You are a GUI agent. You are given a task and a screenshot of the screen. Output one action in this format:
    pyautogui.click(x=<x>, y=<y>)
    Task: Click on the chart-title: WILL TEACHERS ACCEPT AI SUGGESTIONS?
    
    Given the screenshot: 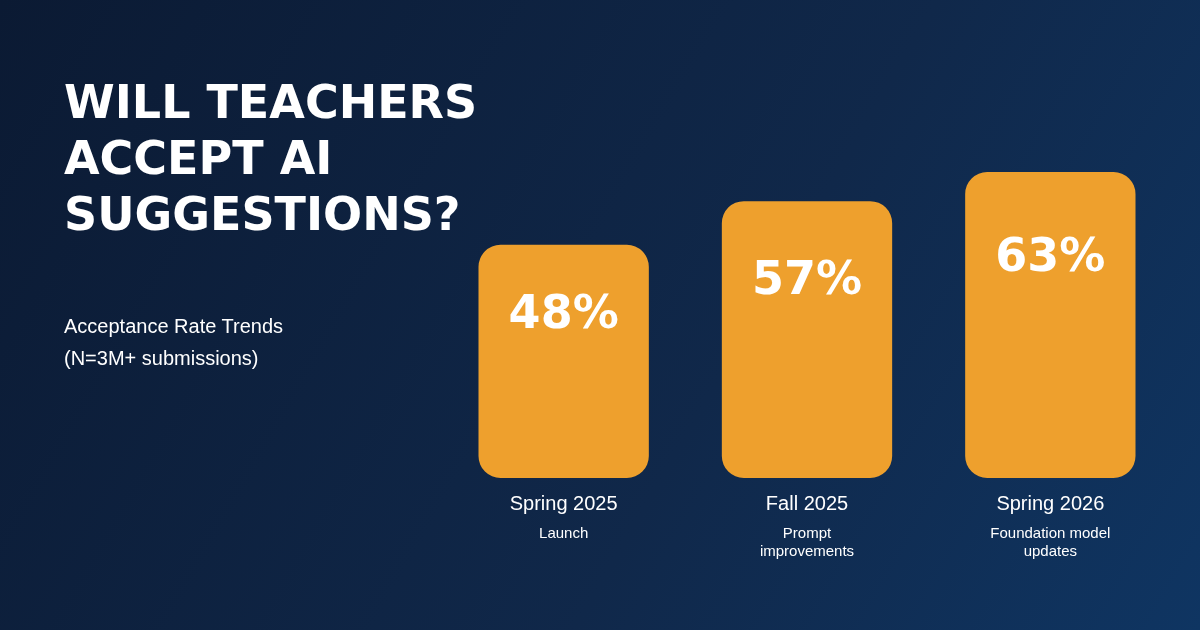 What is the action you would take?
    pyautogui.click(x=271, y=158)
    